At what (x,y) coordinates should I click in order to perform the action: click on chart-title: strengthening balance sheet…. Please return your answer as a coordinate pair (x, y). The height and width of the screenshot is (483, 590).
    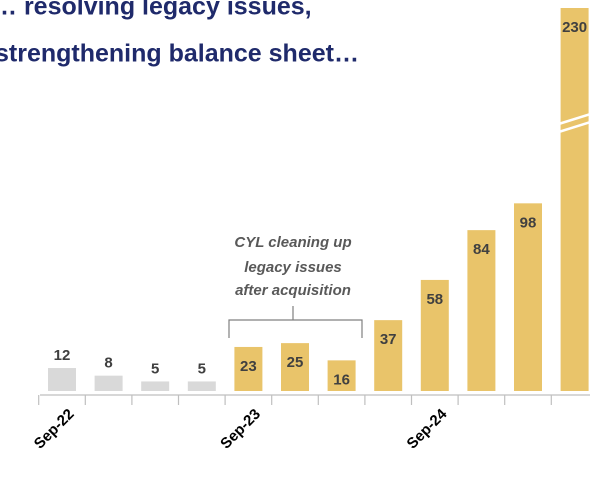
    Looking at the image, I should click on (179, 54).